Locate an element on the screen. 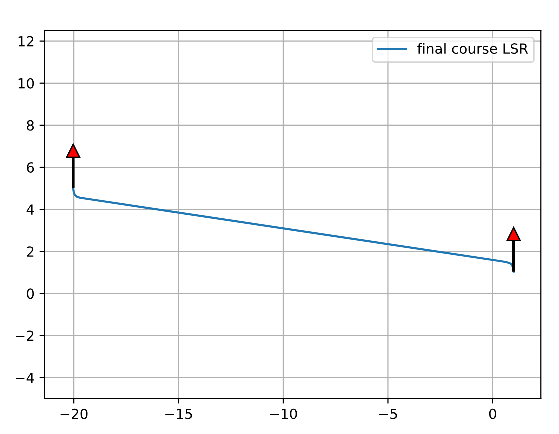  y-tick-label: 0 is located at coordinates (30, 294).